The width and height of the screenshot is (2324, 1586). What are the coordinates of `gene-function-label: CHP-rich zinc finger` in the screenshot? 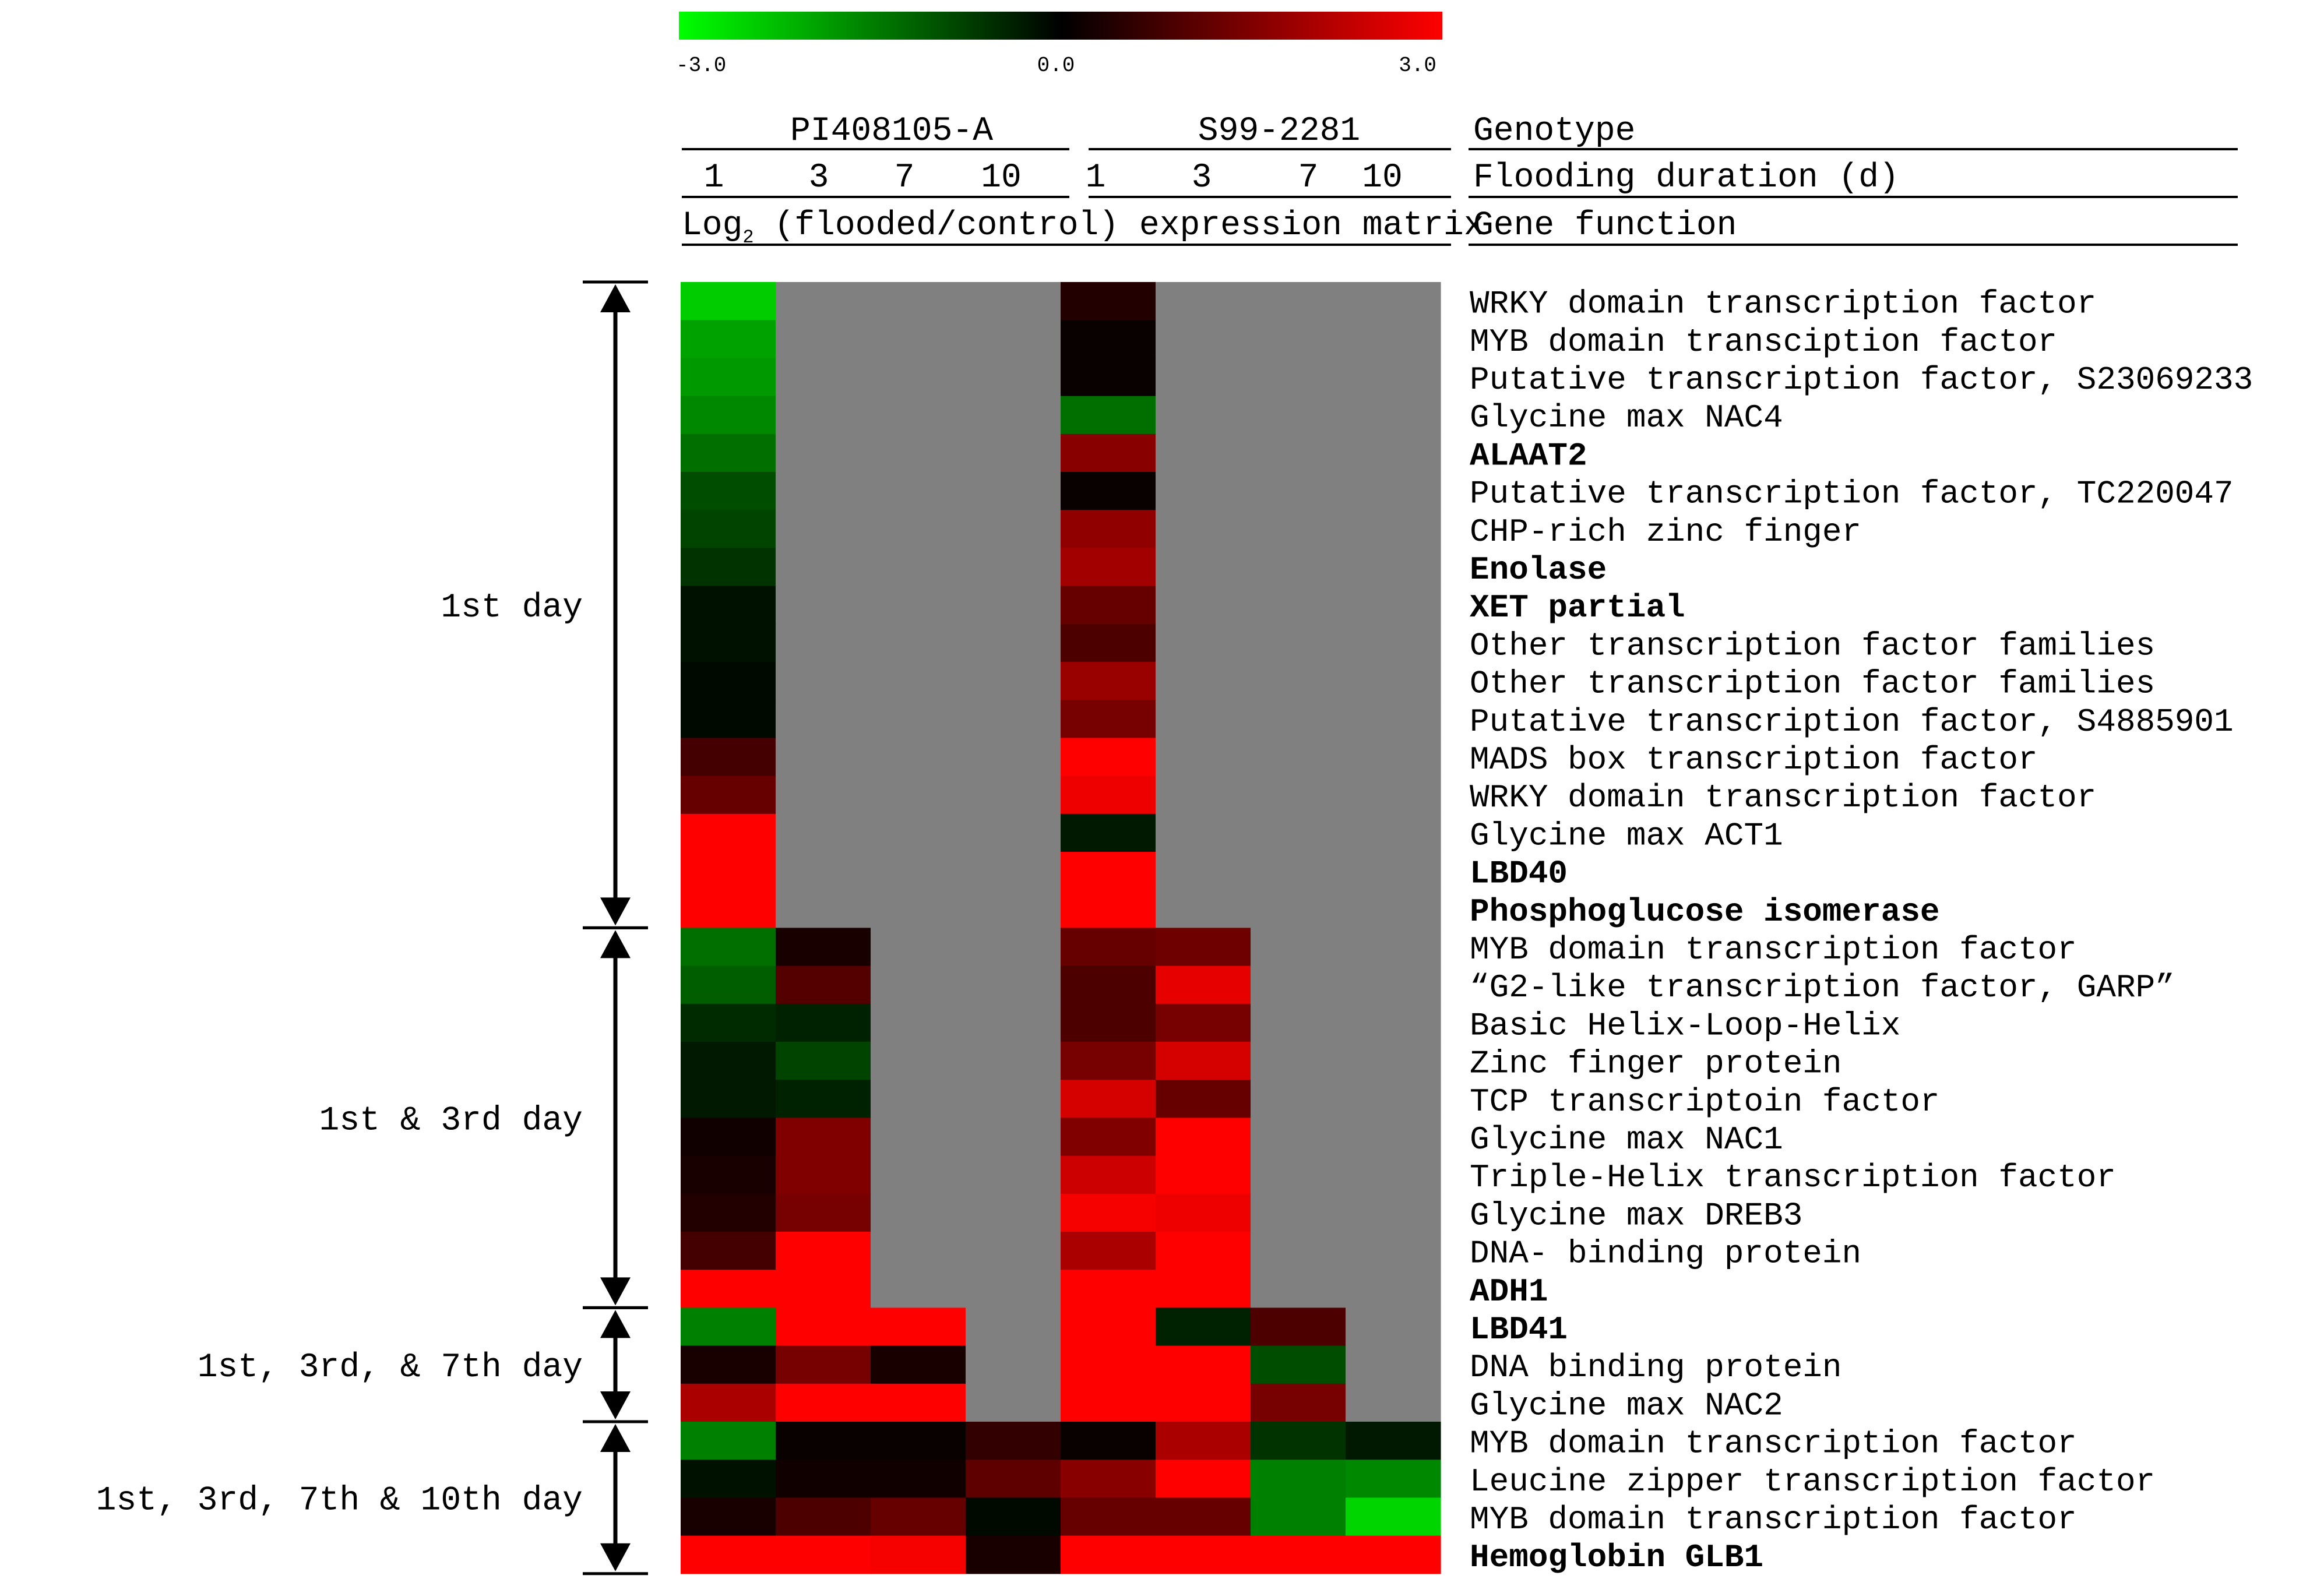 It's located at (1665, 532).